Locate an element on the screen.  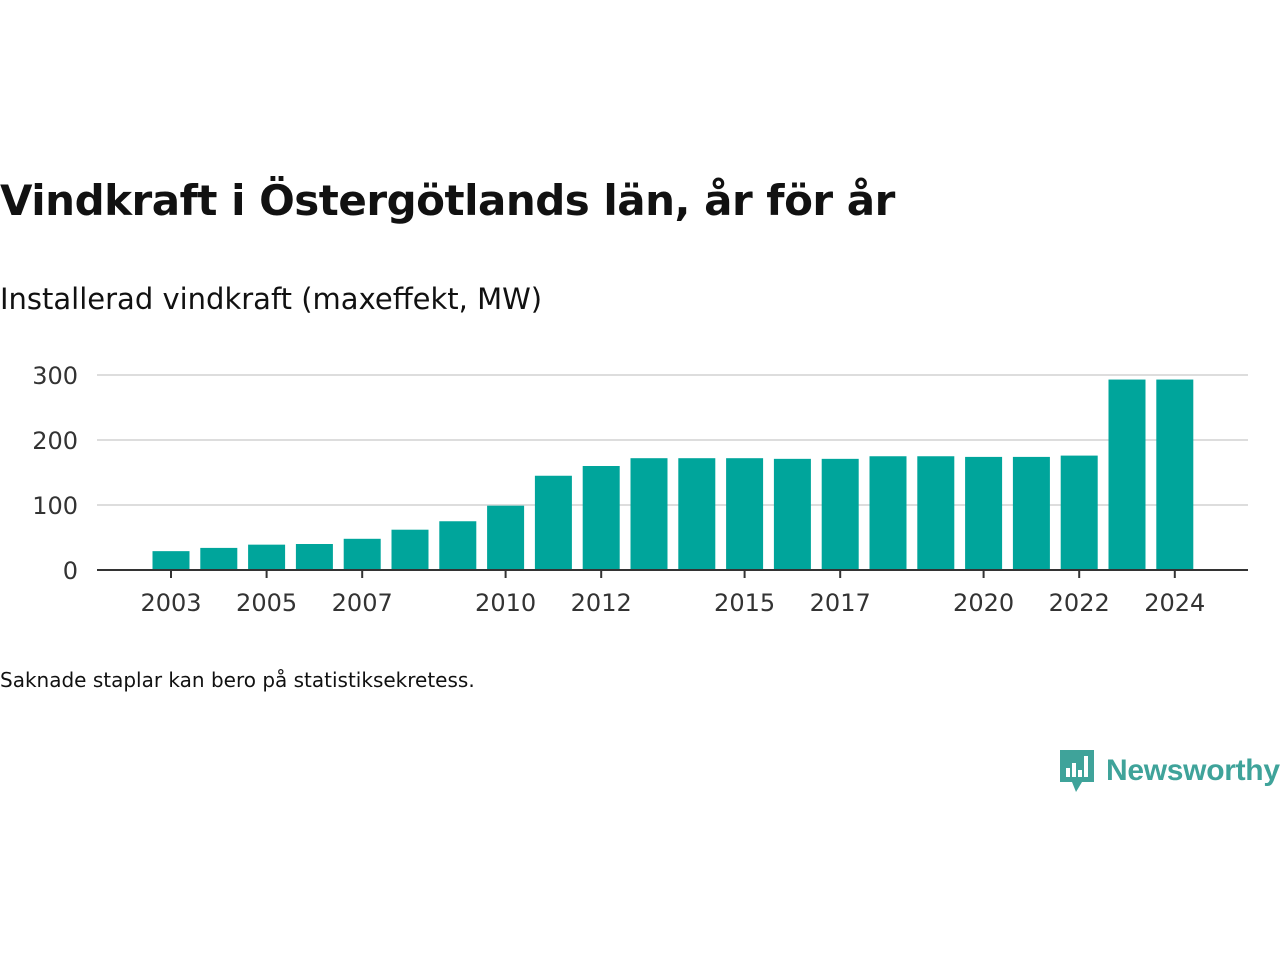
gridlines is located at coordinates (672, 440).